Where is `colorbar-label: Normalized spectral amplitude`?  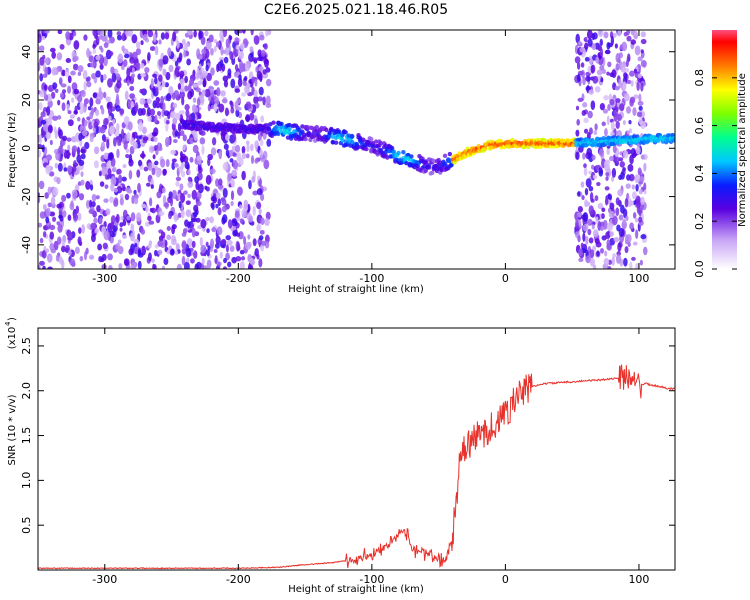 colorbar-label: Normalized spectral amplitude is located at coordinates (742, 150).